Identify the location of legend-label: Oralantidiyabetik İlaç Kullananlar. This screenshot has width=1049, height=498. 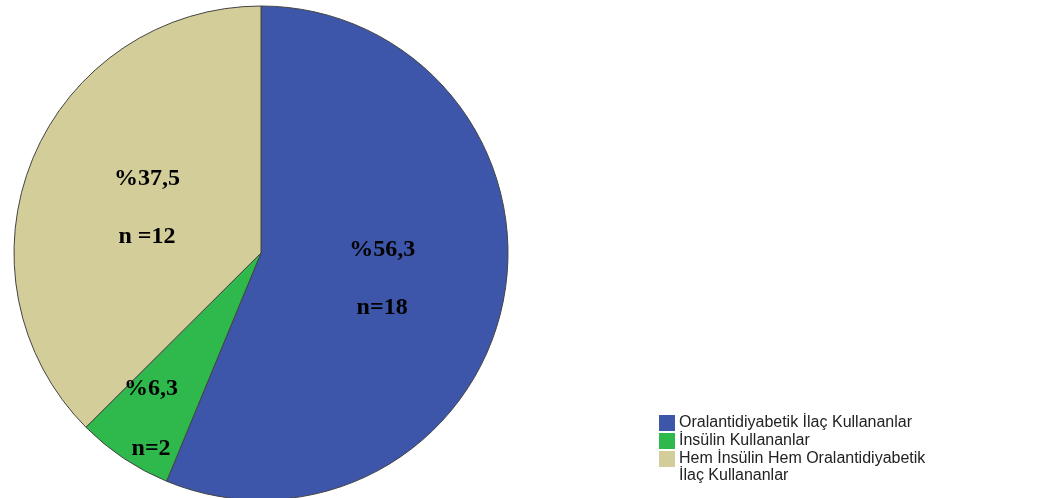
(796, 421).